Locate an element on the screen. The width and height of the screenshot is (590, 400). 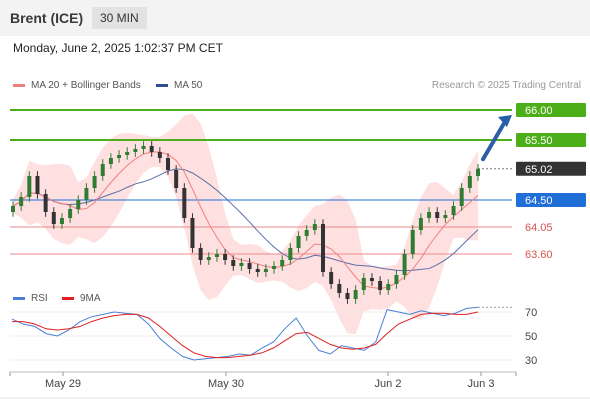
legend-9ma: 9MA is located at coordinates (81, 298).